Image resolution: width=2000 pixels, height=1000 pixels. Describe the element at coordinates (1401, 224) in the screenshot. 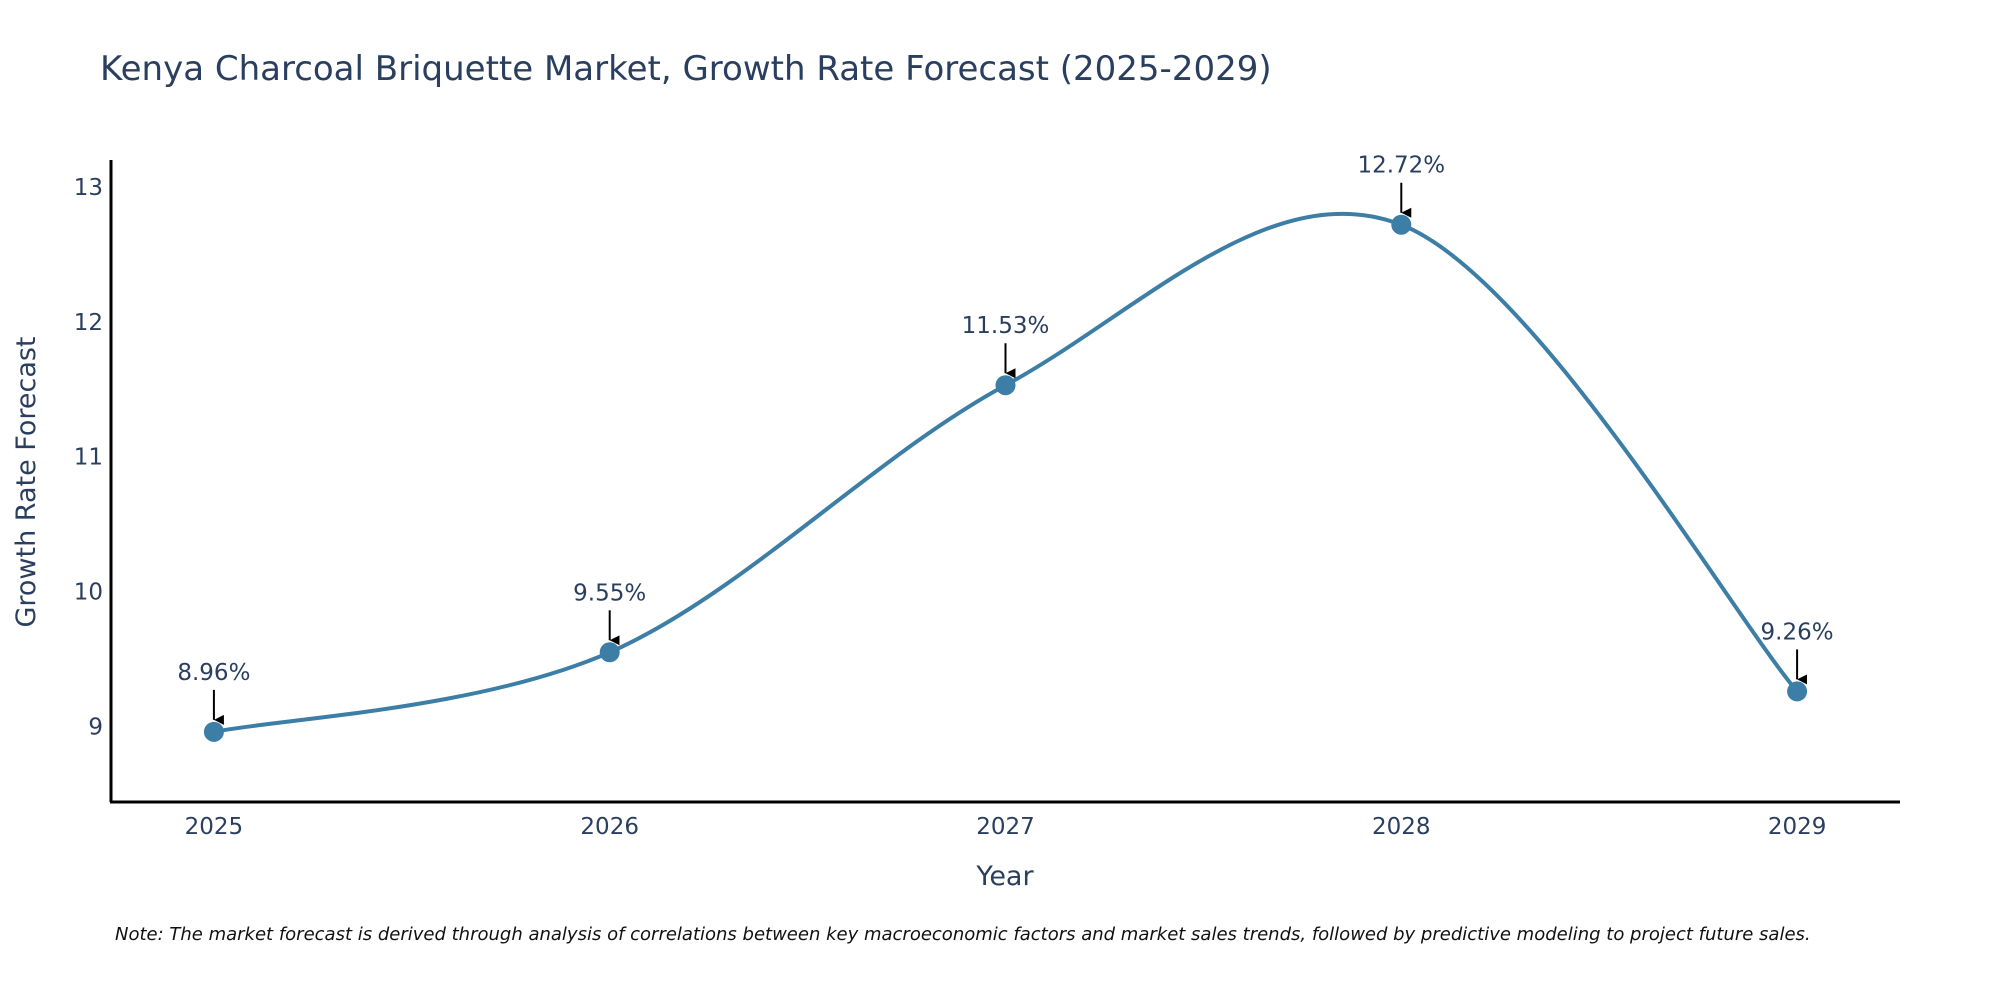

I see `data-point-2028` at that location.